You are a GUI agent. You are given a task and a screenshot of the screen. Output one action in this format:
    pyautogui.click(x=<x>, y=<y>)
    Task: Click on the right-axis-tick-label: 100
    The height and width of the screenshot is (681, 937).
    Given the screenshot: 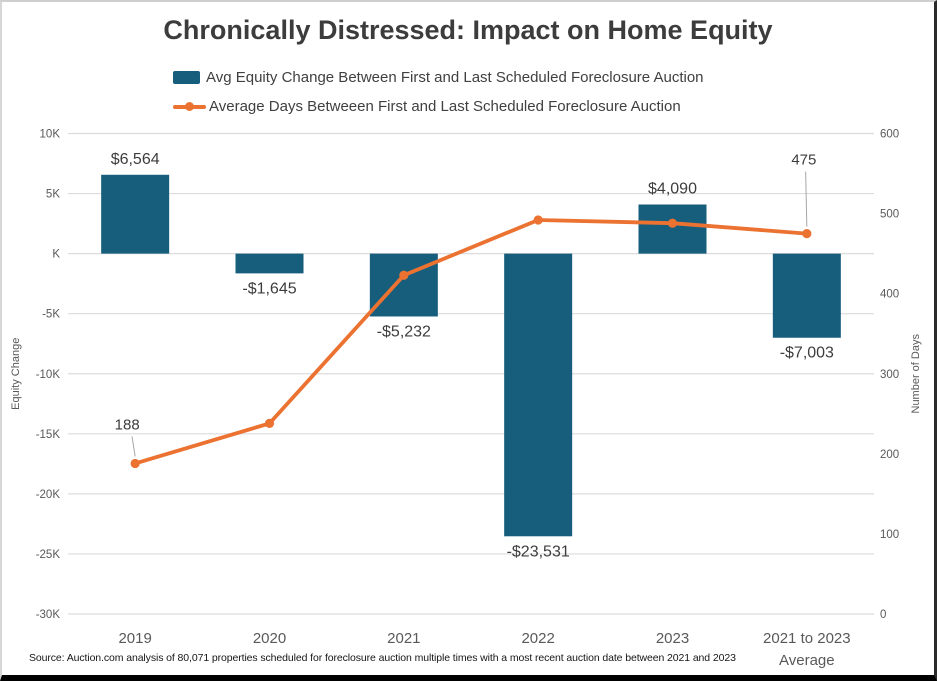 What is the action you would take?
    pyautogui.click(x=889, y=535)
    